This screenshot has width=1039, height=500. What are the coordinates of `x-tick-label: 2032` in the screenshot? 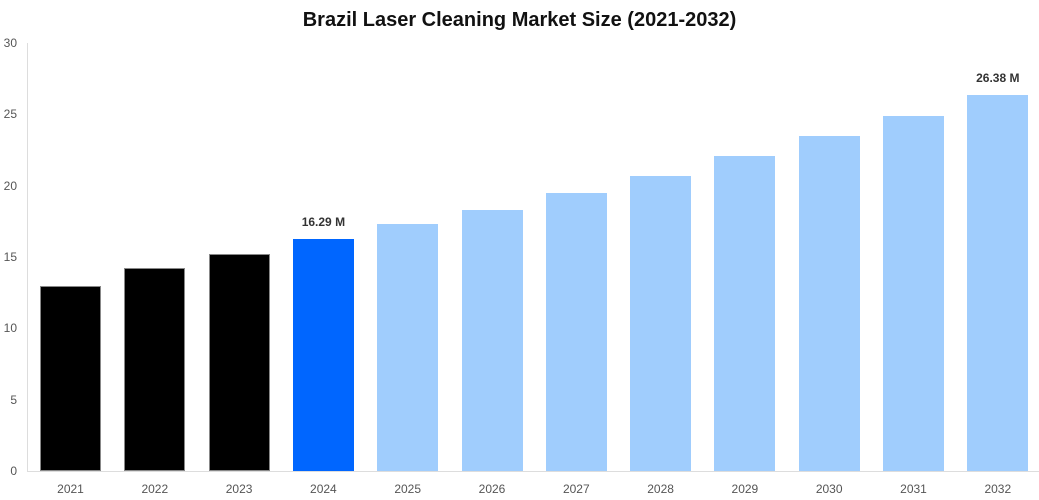 It's located at (998, 489).